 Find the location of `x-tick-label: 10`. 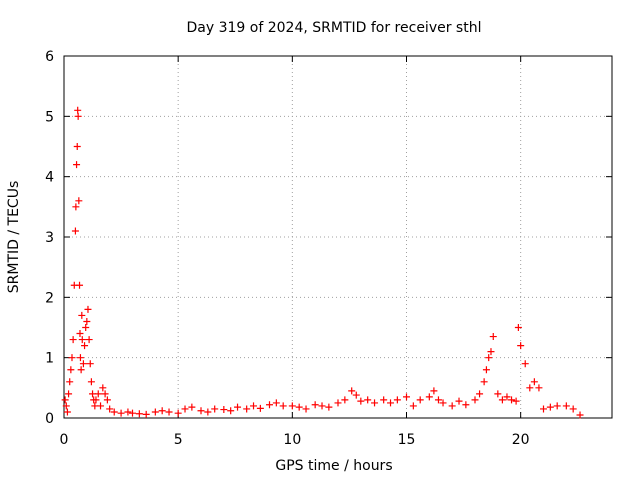

x-tick-label: 10 is located at coordinates (292, 440).